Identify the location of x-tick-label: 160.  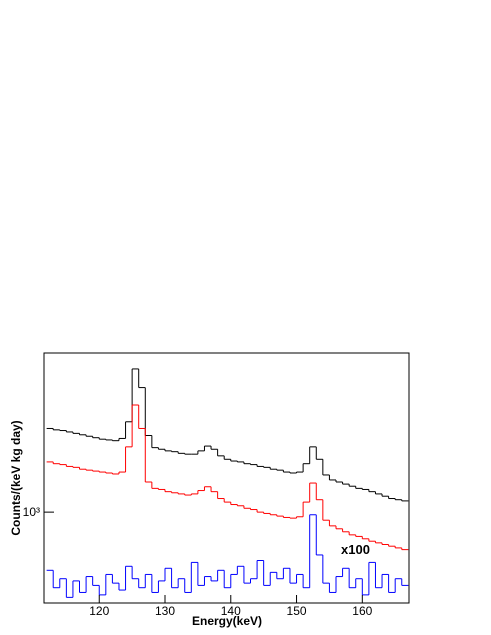
(362, 611).